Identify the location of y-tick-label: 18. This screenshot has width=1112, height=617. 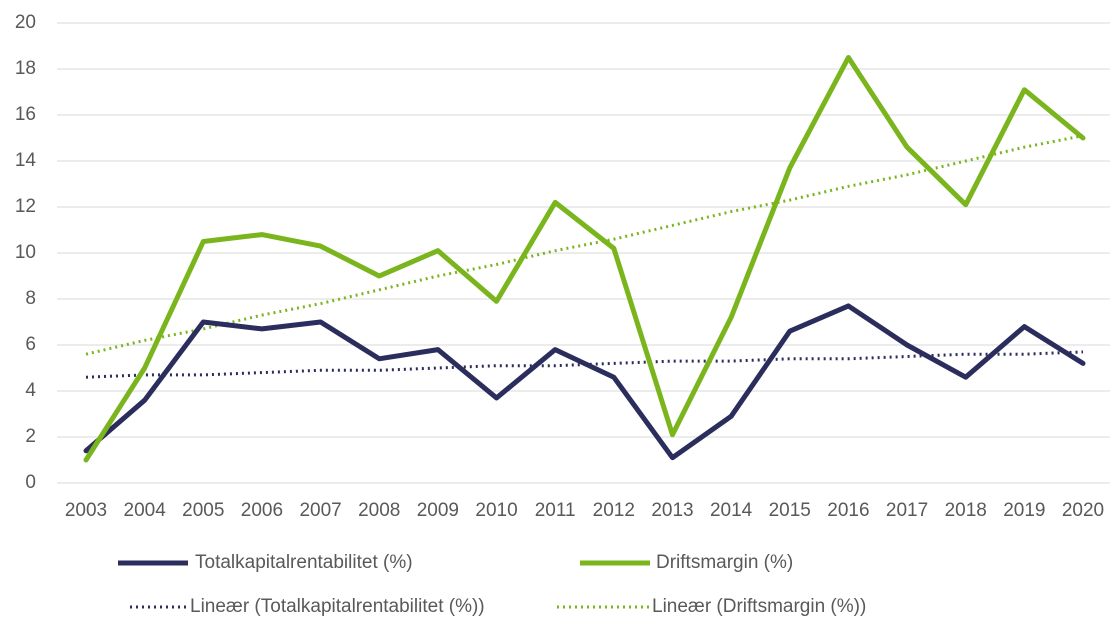
(25, 68).